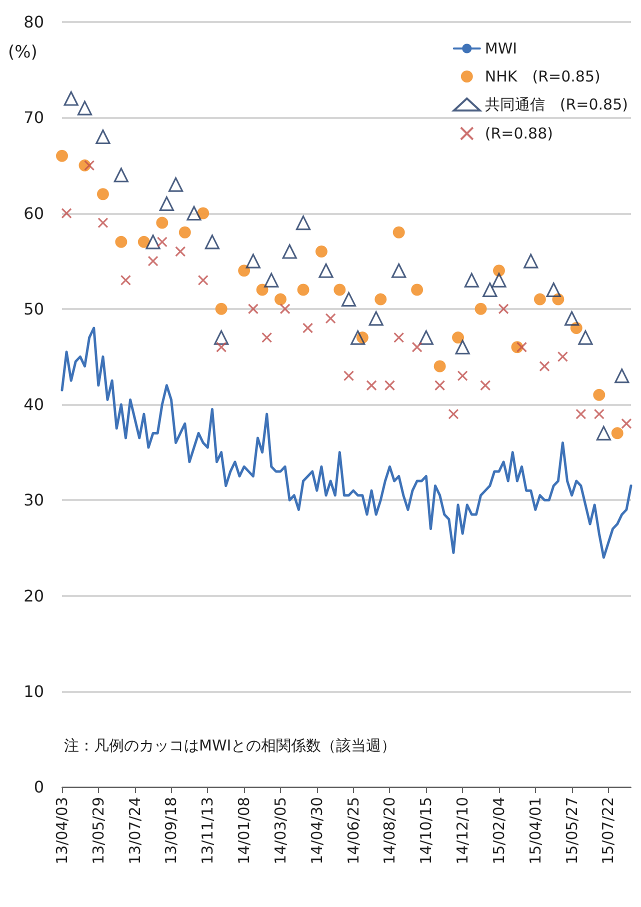 The width and height of the screenshot is (641, 907). Describe the element at coordinates (34, 213) in the screenshot. I see `y-tick-label: 60` at that location.